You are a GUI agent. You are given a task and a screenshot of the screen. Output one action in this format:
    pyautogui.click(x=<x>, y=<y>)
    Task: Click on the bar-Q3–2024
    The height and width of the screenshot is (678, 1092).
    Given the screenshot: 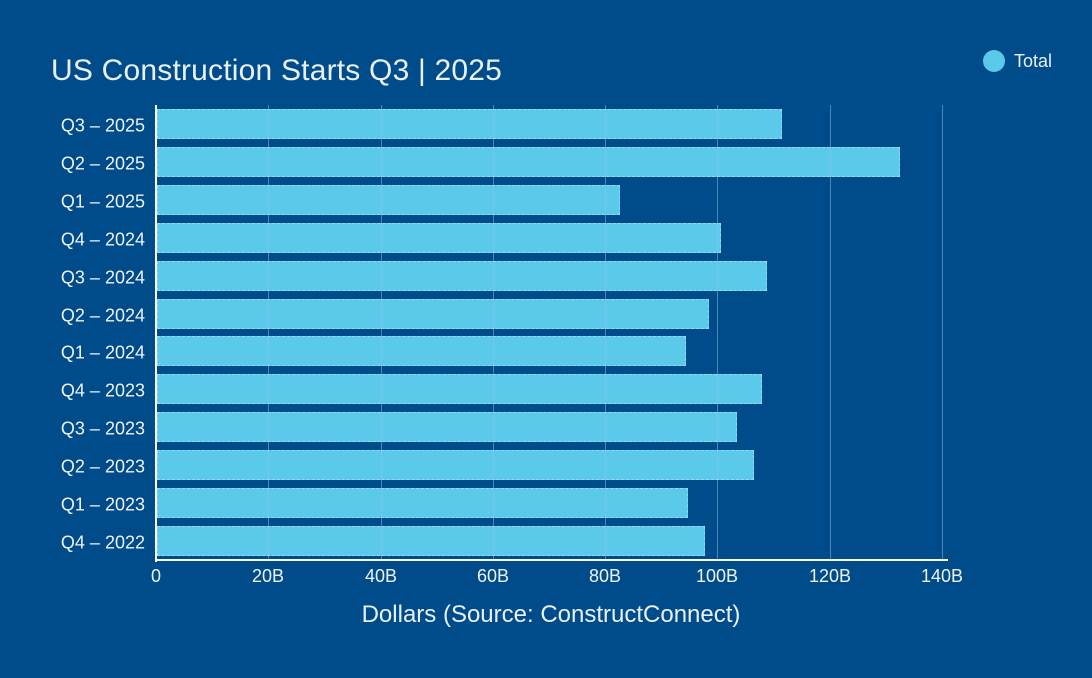 What is the action you would take?
    pyautogui.click(x=462, y=275)
    